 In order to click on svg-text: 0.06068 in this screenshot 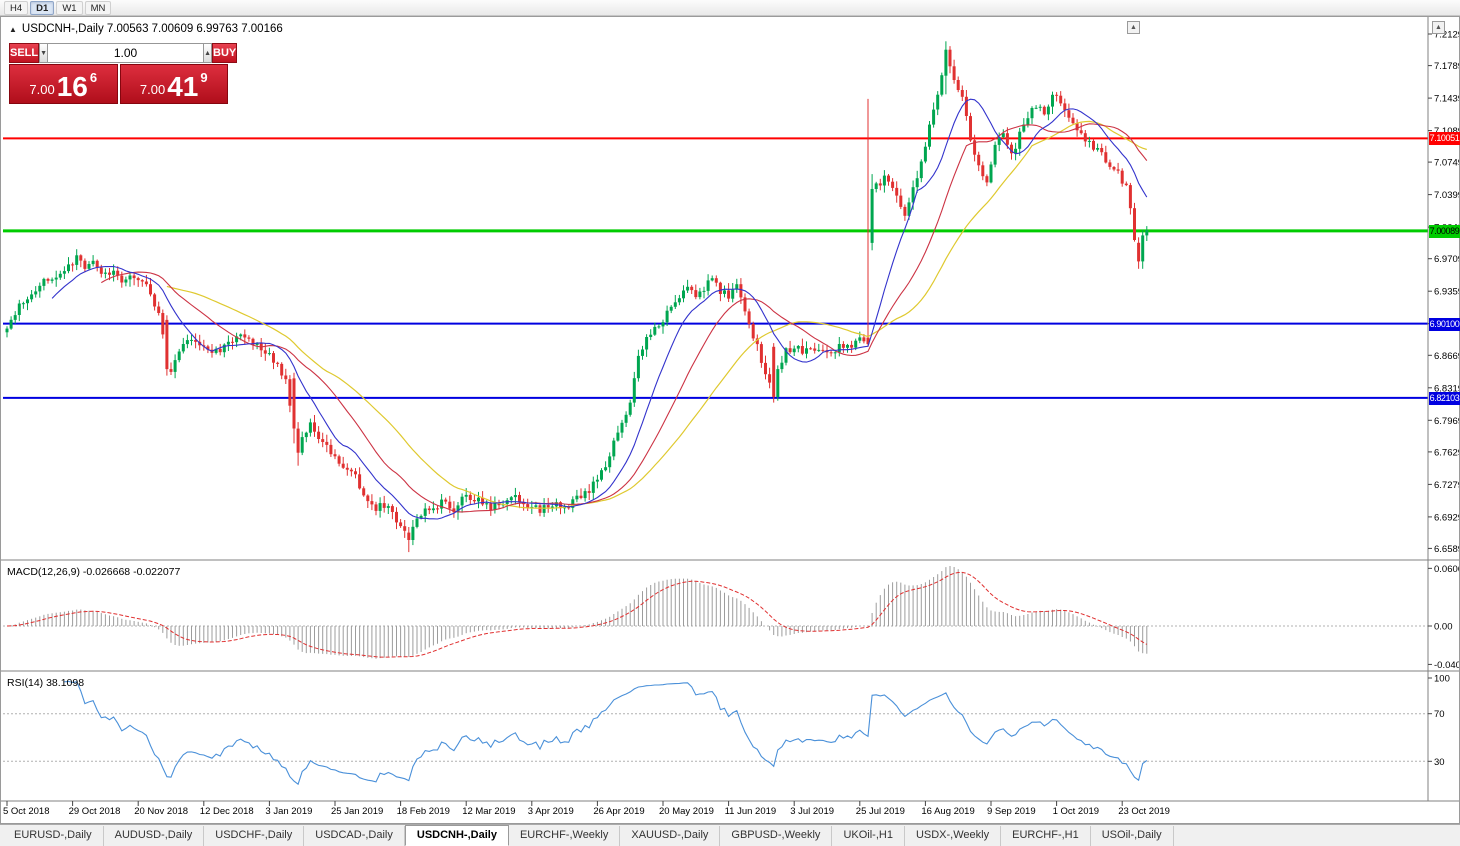, I will do `click(1446, 569)`.